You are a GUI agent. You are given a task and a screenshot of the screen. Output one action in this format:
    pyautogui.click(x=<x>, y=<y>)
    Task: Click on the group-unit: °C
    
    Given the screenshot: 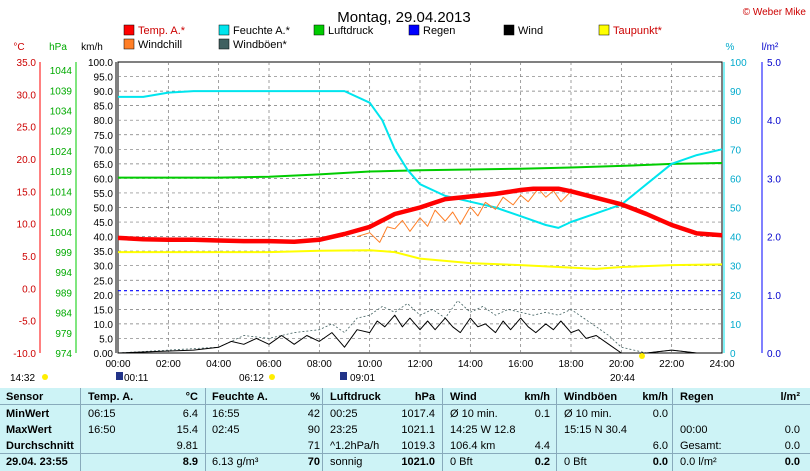 What is the action you would take?
    pyautogui.click(x=191, y=397)
    